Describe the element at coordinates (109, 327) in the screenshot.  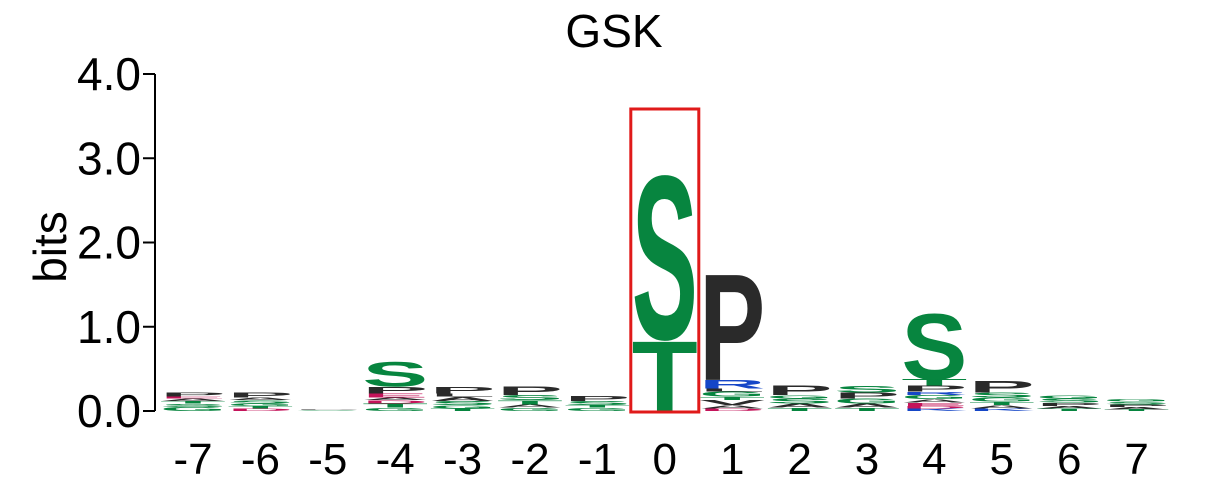
I see `y-tick-label: 1.0` at that location.